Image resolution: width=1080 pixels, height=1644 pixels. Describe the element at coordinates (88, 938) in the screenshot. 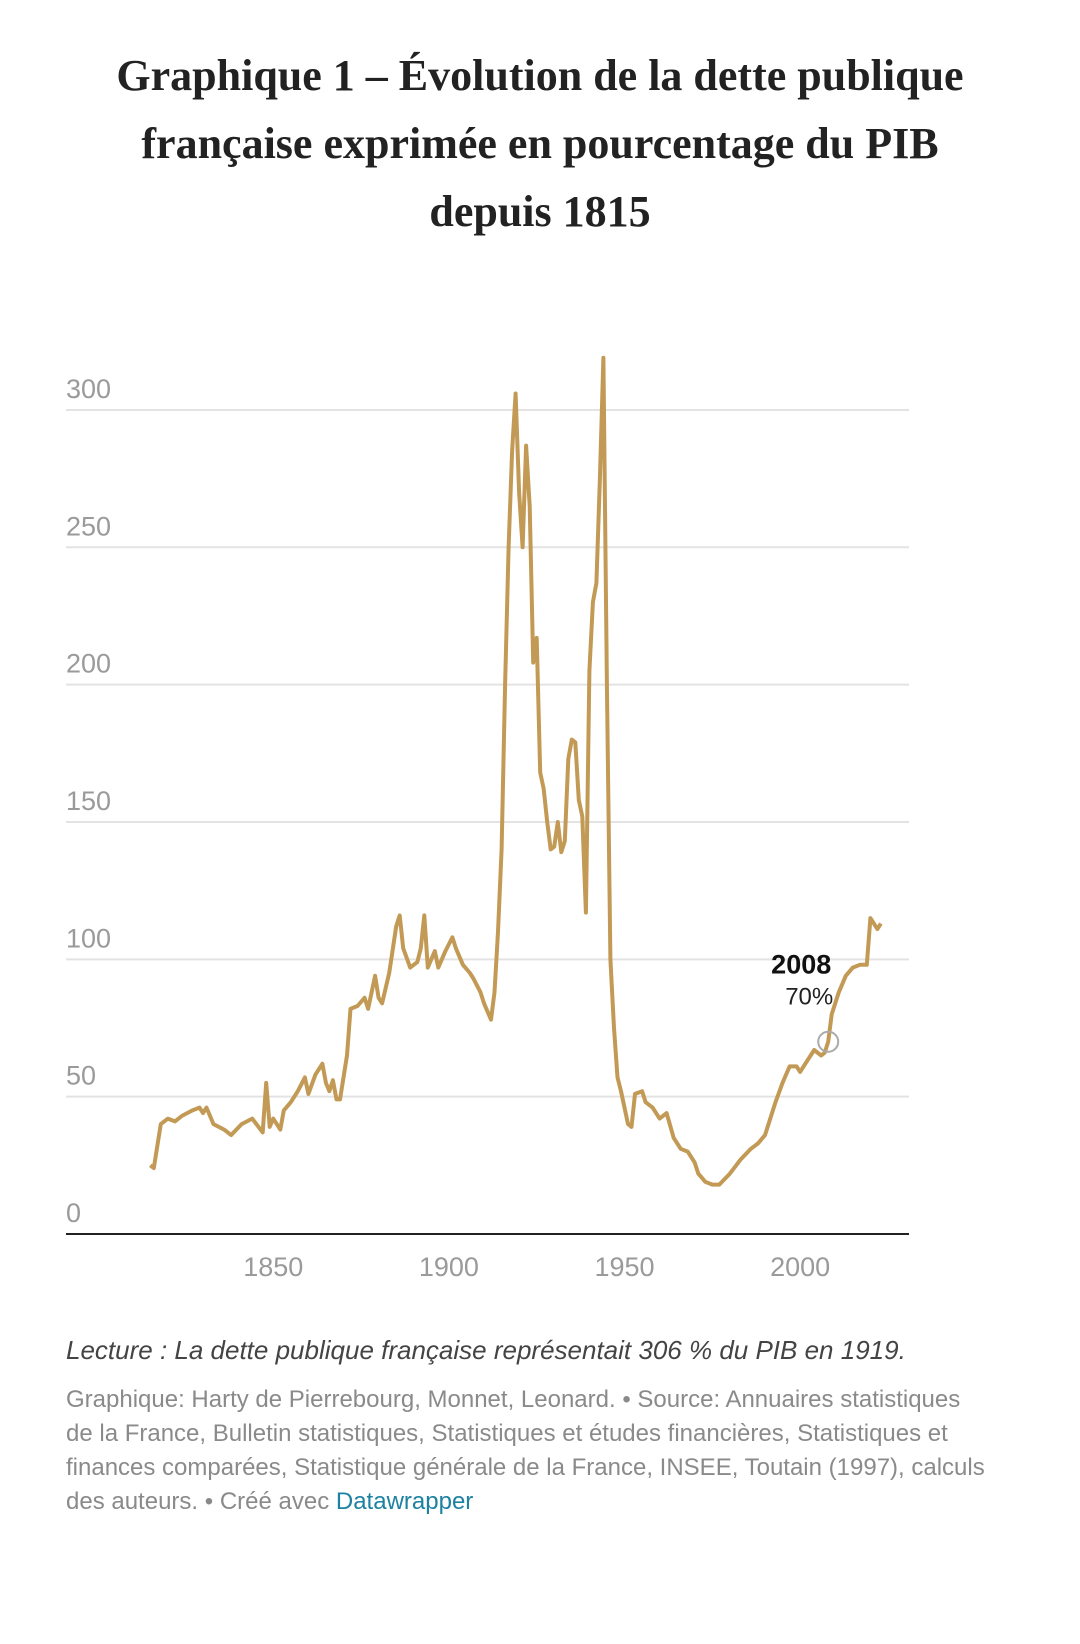

I see `y-tick-label: 100` at that location.